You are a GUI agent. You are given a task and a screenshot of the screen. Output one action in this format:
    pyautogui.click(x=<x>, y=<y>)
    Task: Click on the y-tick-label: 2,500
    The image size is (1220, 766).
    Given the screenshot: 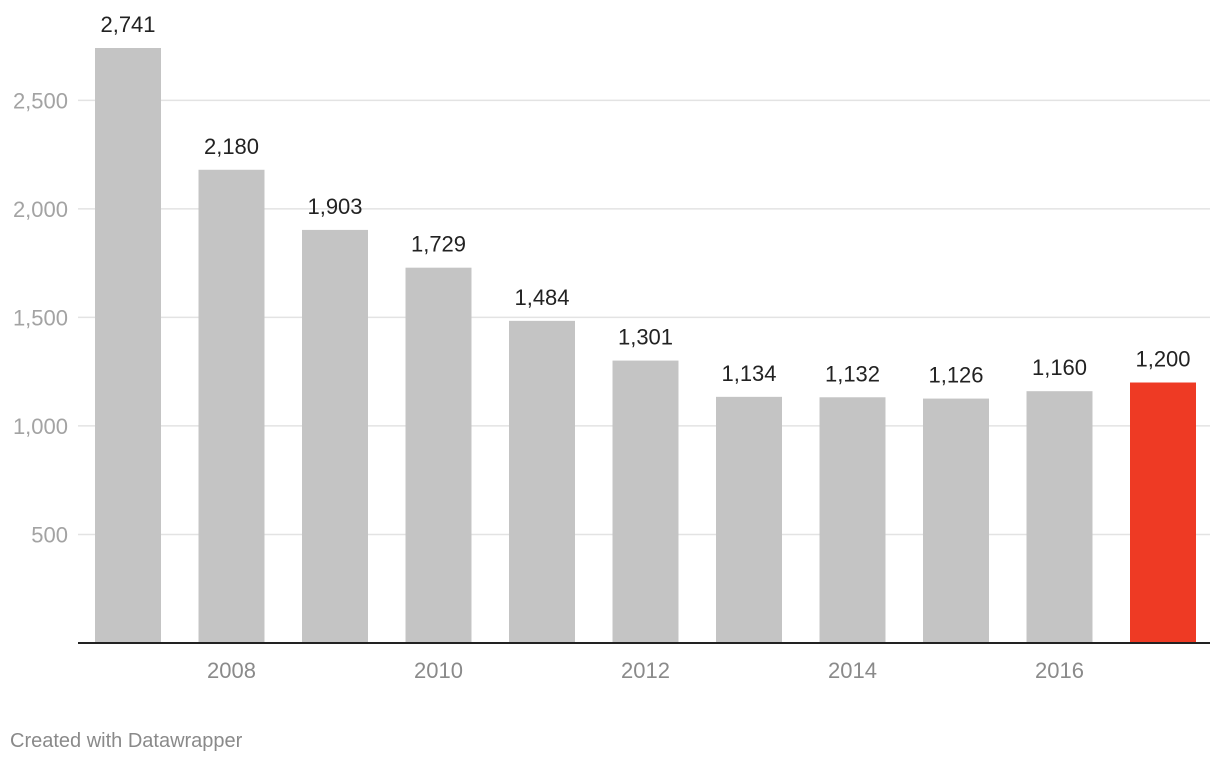 What is the action you would take?
    pyautogui.click(x=40, y=100)
    